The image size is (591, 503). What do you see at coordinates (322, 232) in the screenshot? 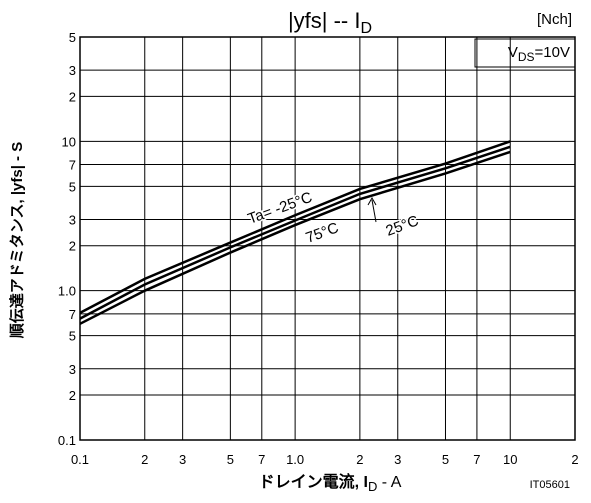
I see `series-label: 75°C` at bounding box center [322, 232].